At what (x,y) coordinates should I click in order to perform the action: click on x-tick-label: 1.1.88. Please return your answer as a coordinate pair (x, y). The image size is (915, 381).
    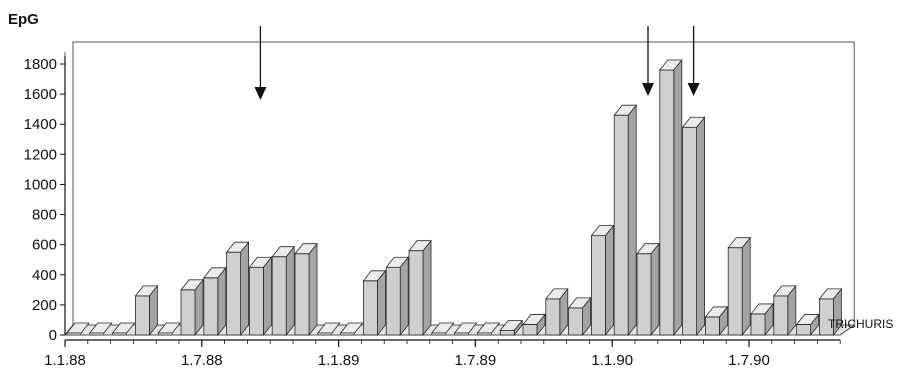
    Looking at the image, I should click on (65, 360).